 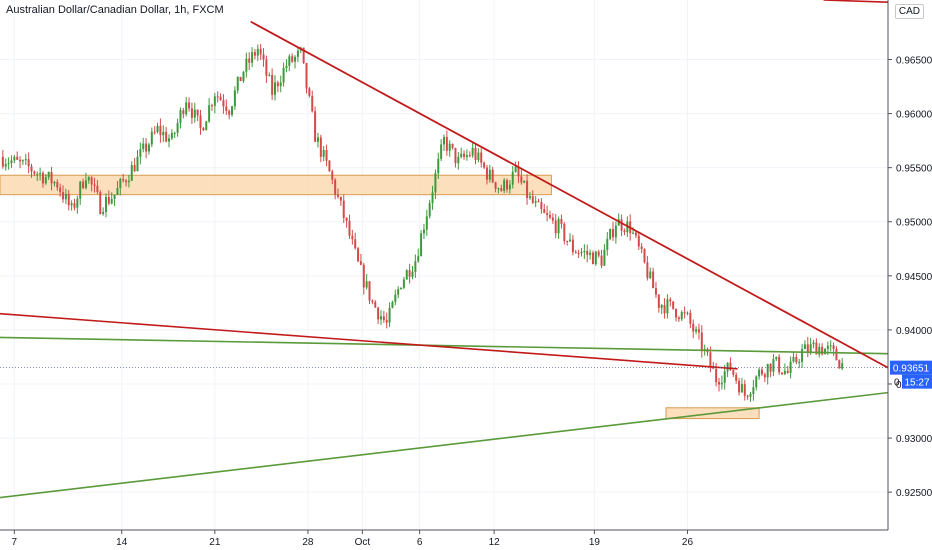 I want to click on last-price-tag, so click(x=911, y=367).